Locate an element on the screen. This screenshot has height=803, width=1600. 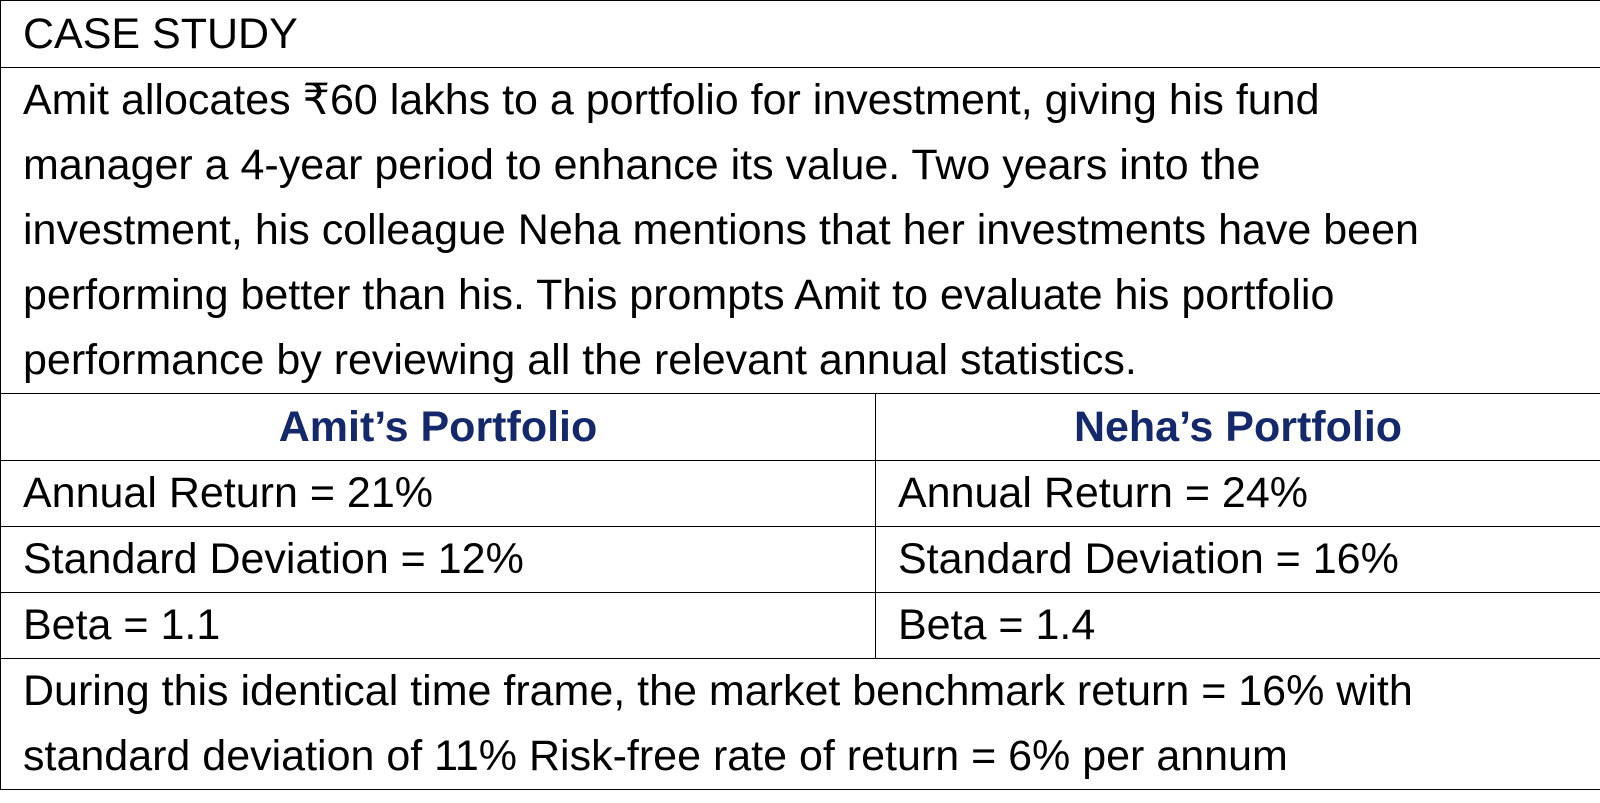
amit-portfolio-heading: Amit’s Portfolio is located at coordinates (438, 427).